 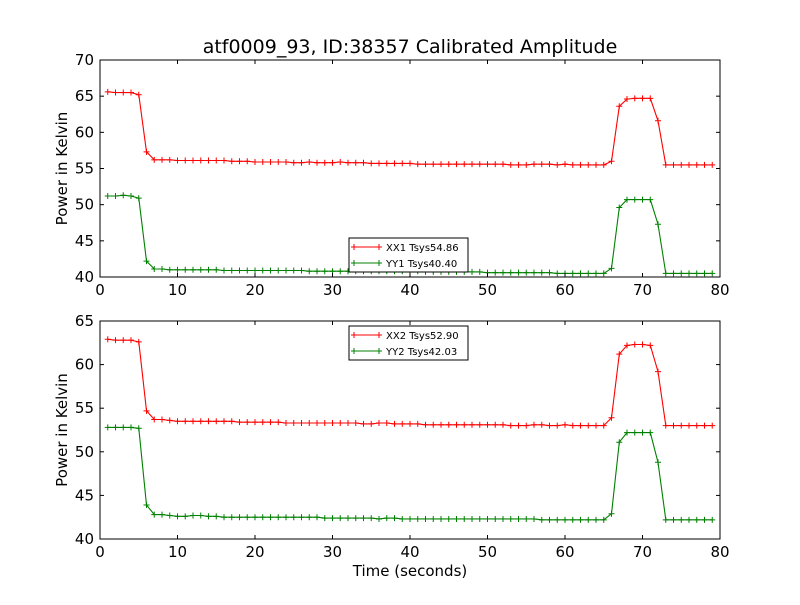 What do you see at coordinates (332, 290) in the screenshot?
I see `x-tick-label: 30` at bounding box center [332, 290].